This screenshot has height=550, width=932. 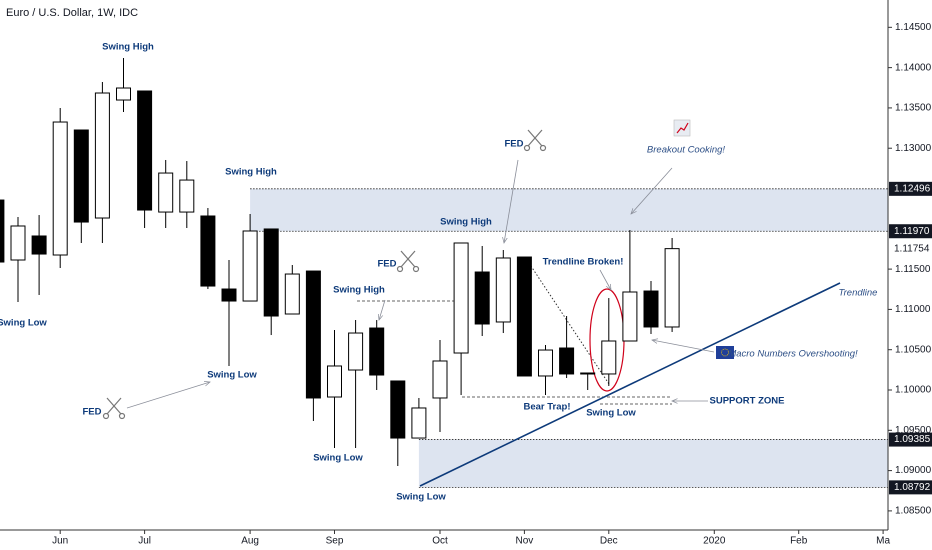 I want to click on x-tick-label: Oct, so click(x=440, y=541).